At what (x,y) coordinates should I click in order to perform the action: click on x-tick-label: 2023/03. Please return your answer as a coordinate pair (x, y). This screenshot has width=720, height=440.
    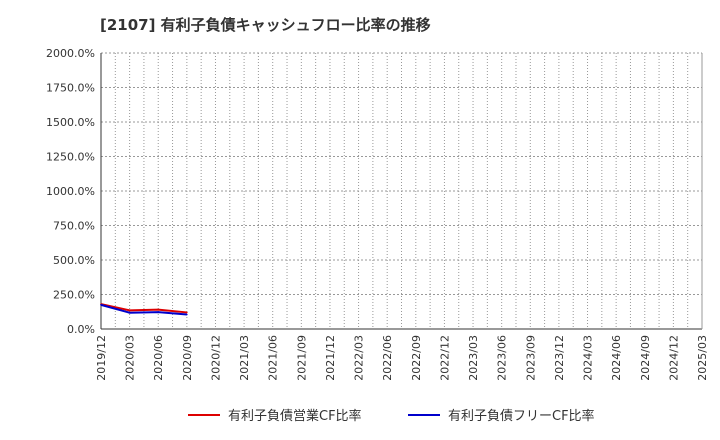
    Looking at the image, I should click on (473, 358).